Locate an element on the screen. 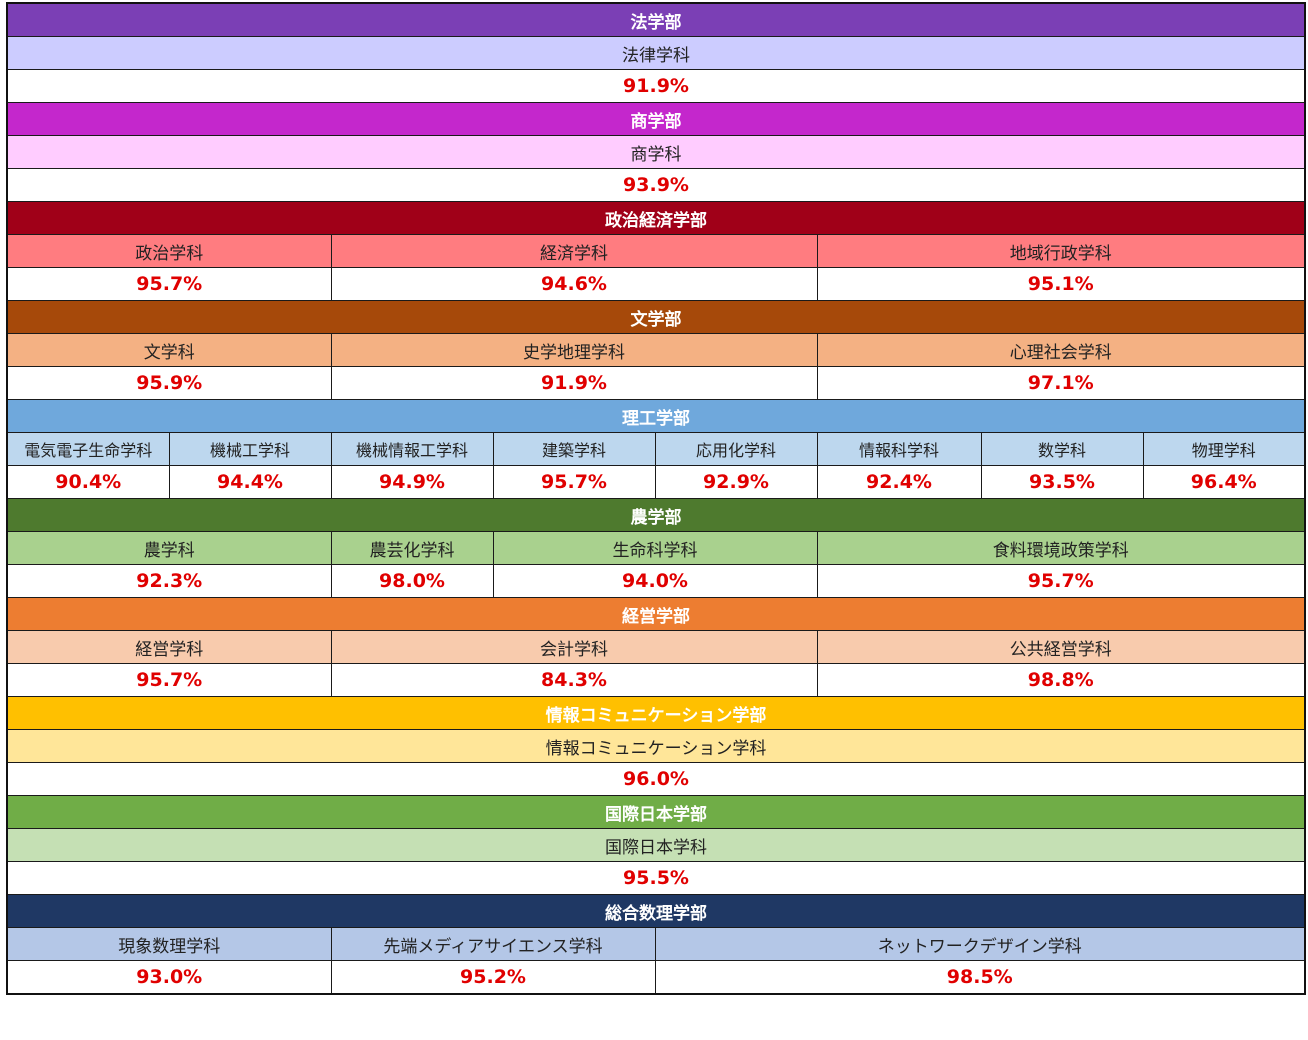  rate-row: 96.0% is located at coordinates (656, 779).